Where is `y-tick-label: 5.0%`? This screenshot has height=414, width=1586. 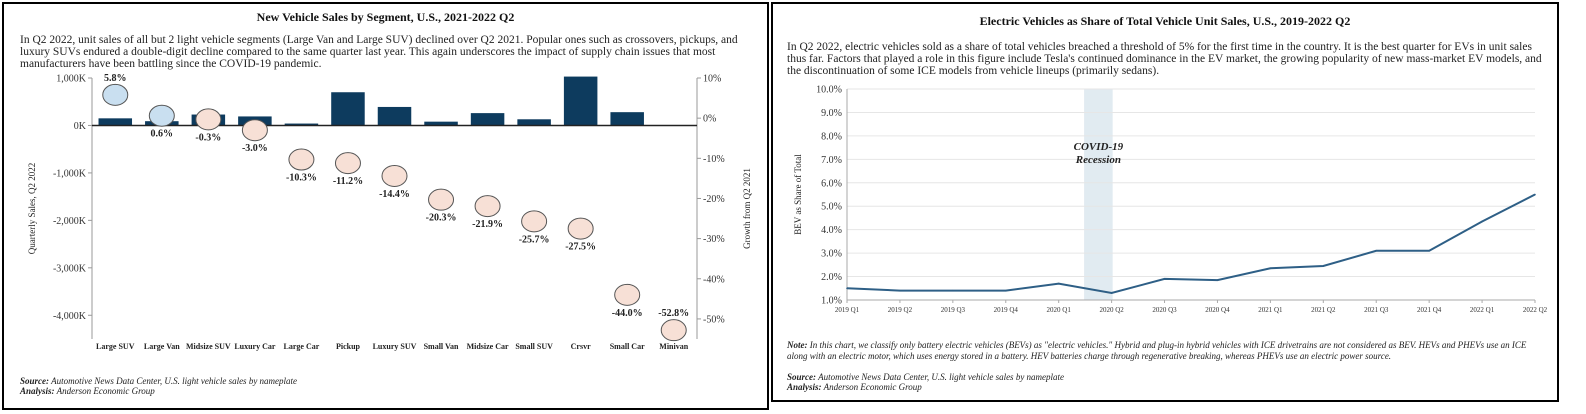 y-tick-label: 5.0% is located at coordinates (831, 207).